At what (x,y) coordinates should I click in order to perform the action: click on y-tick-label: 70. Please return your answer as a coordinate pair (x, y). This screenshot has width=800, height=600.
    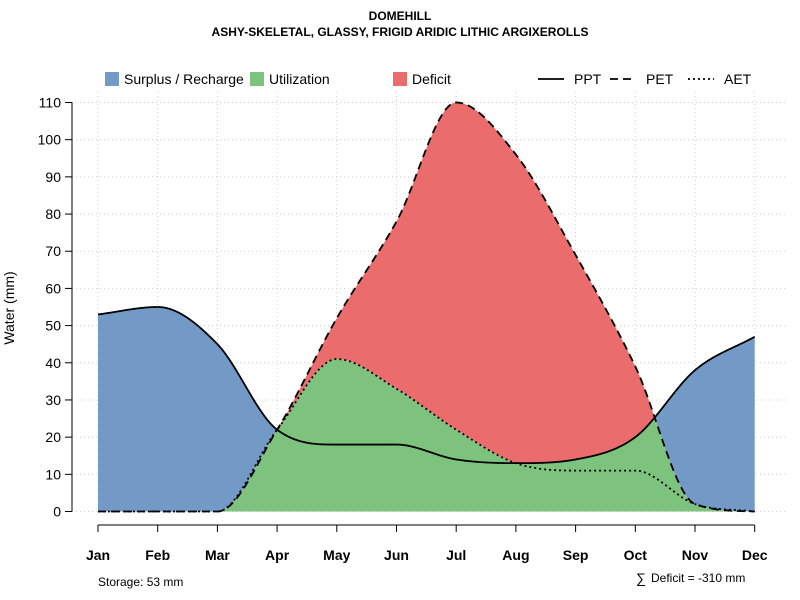
    Looking at the image, I should click on (53, 251).